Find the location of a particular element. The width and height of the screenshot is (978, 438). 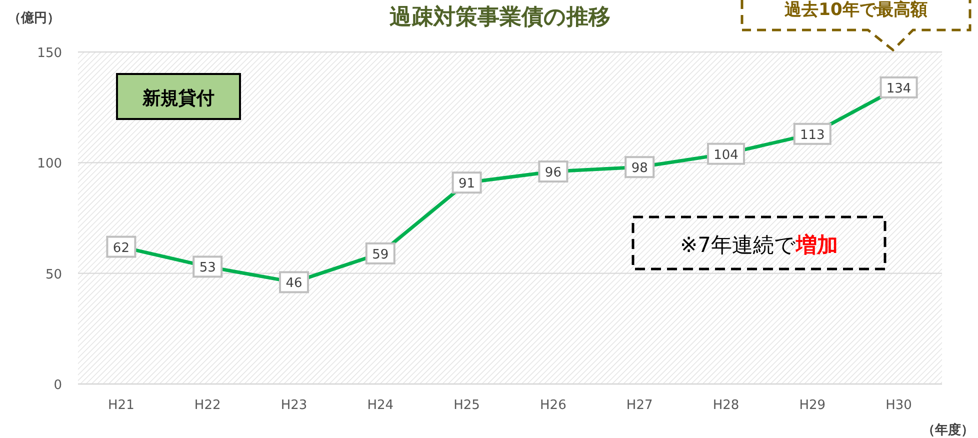

text: 過去10年で最高額 is located at coordinates (856, 10).